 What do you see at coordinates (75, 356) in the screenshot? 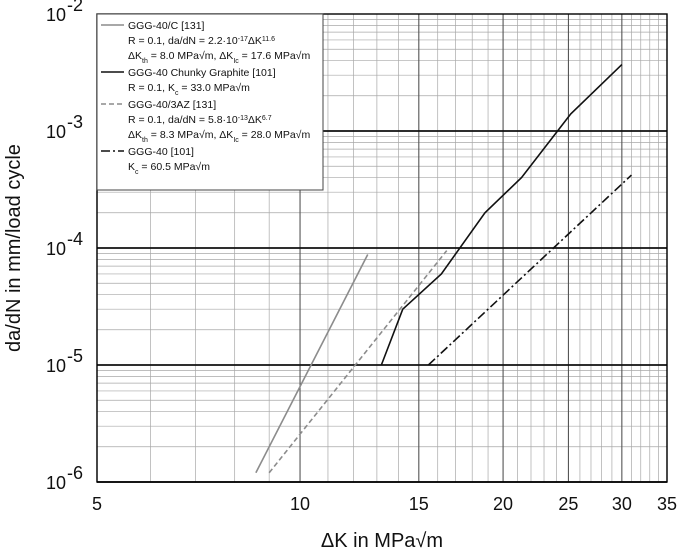
I see `y-tick-exponent: -5` at bounding box center [75, 356].